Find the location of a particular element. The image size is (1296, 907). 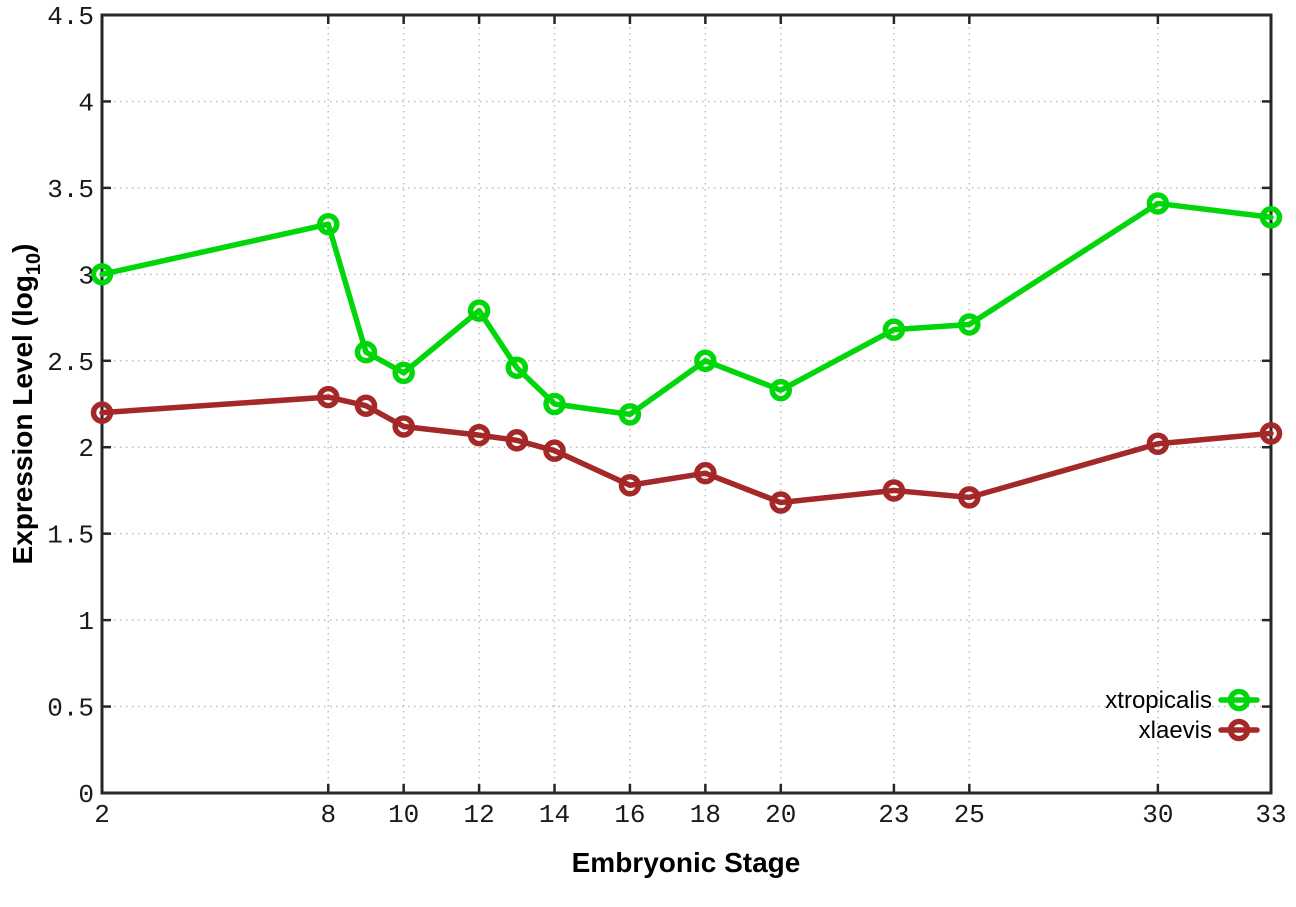

x-tick-label: 10 is located at coordinates (403, 815).